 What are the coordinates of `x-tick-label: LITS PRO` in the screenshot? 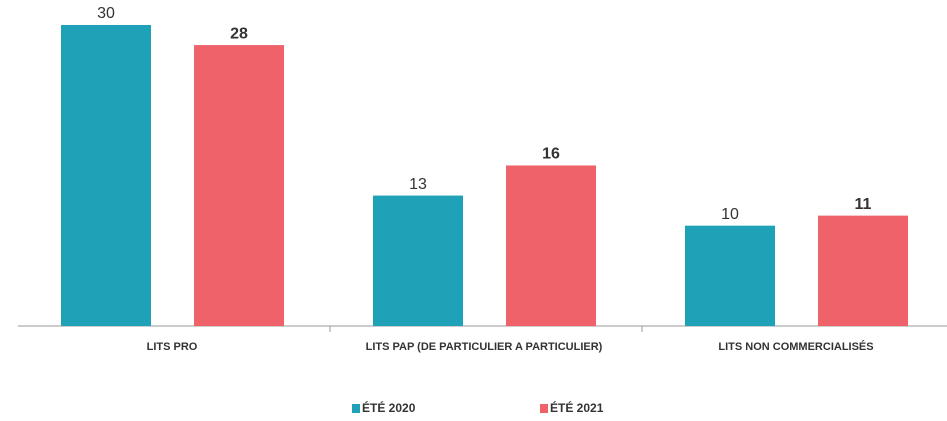 It's located at (172, 347).